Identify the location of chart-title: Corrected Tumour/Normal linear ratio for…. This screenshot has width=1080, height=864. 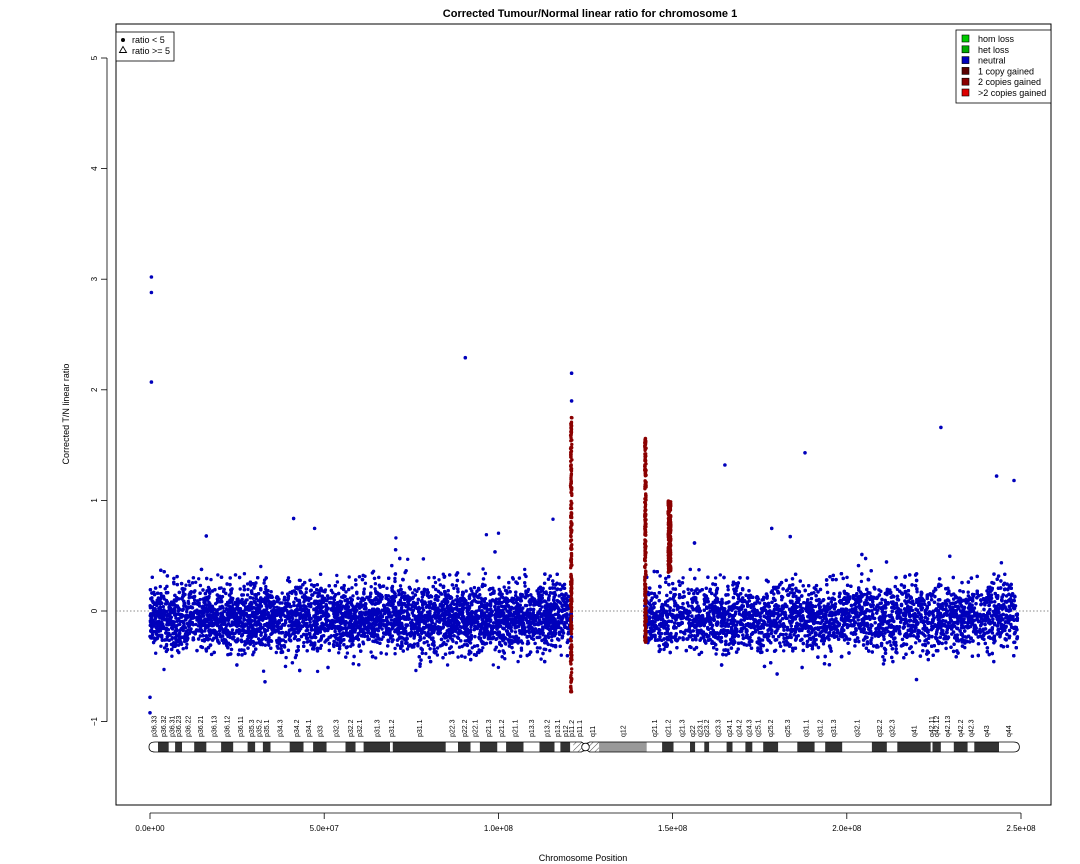
(590, 14).